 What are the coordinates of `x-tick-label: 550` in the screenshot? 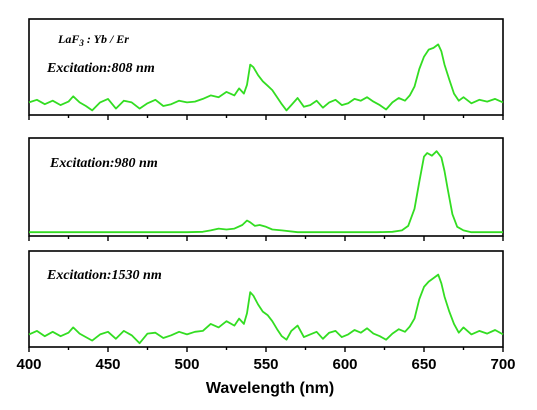 It's located at (265, 364).